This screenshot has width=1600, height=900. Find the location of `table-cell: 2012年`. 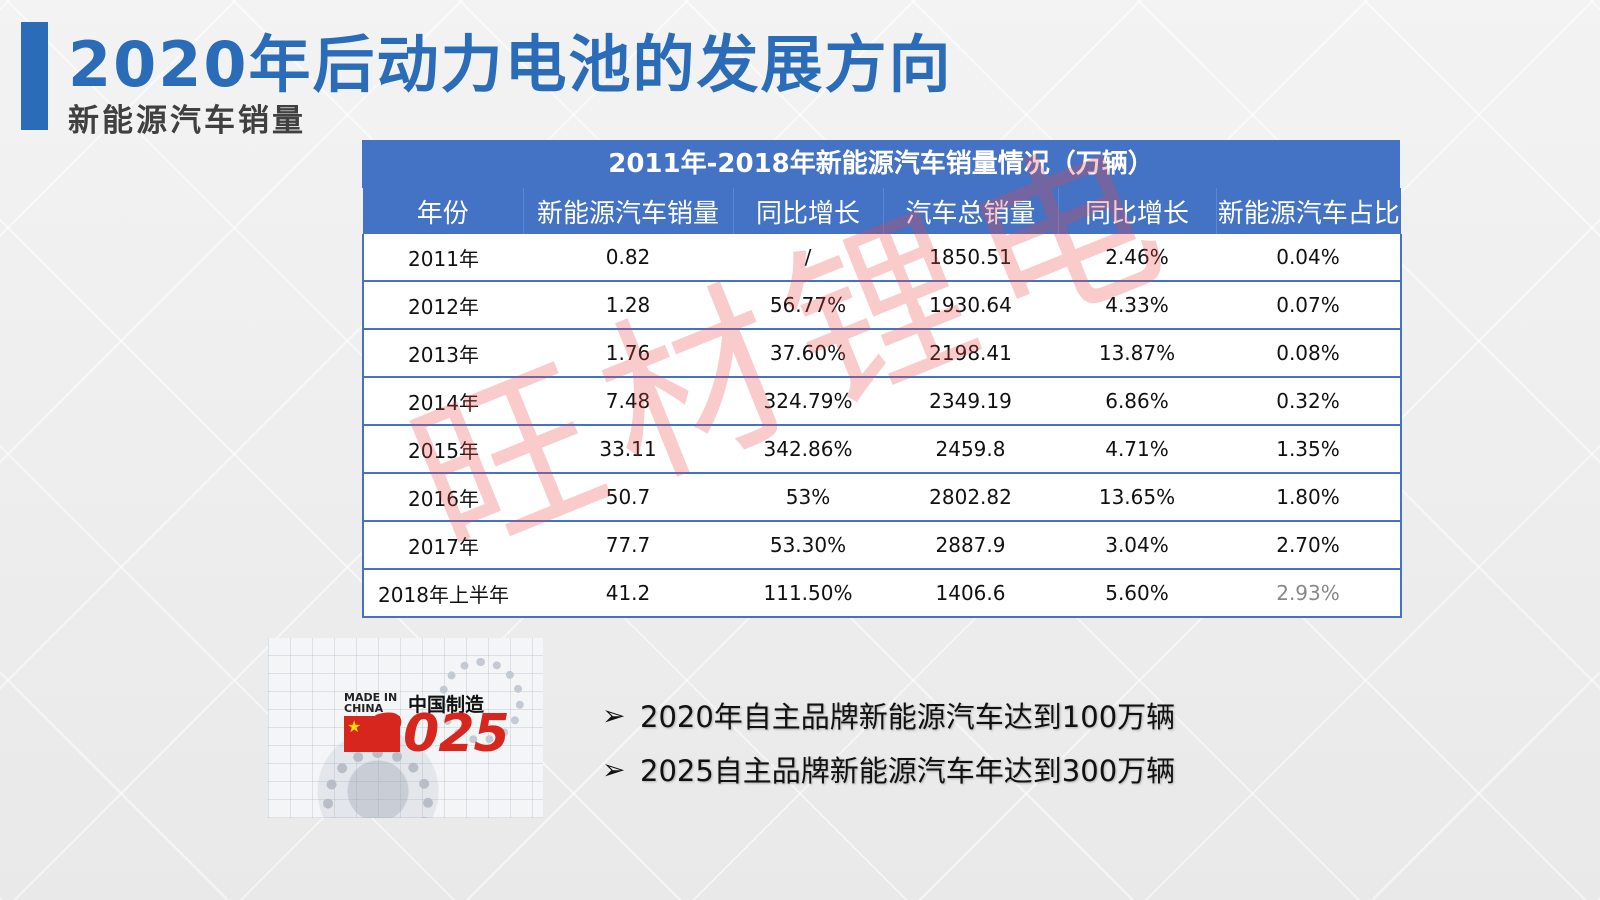

table-cell: 2012年 is located at coordinates (442, 305).